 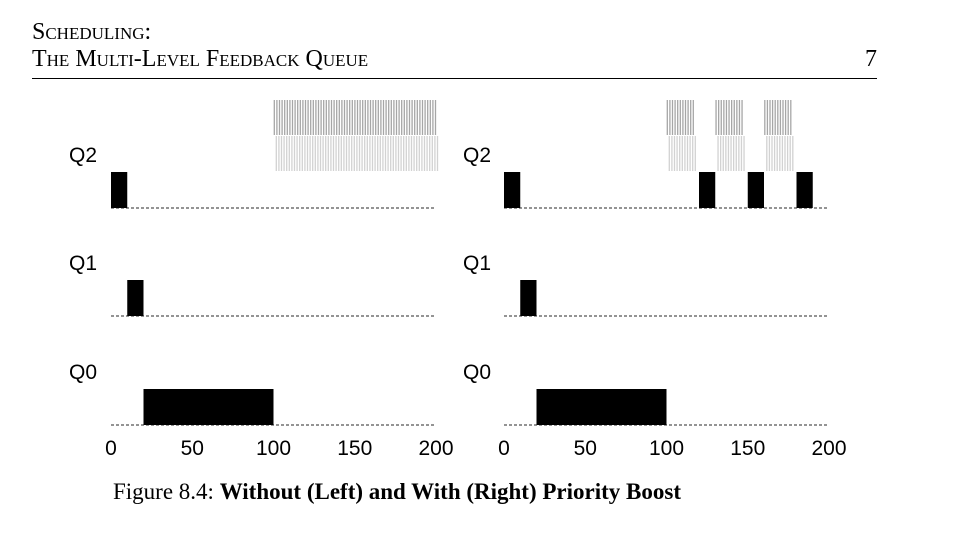 What do you see at coordinates (435, 448) in the screenshot?
I see `panel-1-x-tick-label-200: 200` at bounding box center [435, 448].